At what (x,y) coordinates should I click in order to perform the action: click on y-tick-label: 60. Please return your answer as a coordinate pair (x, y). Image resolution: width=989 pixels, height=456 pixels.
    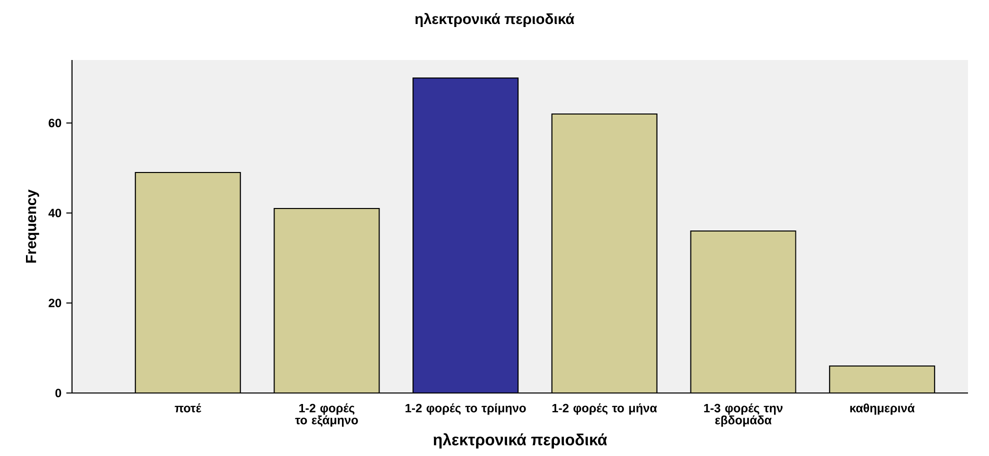
    Looking at the image, I should click on (55, 123).